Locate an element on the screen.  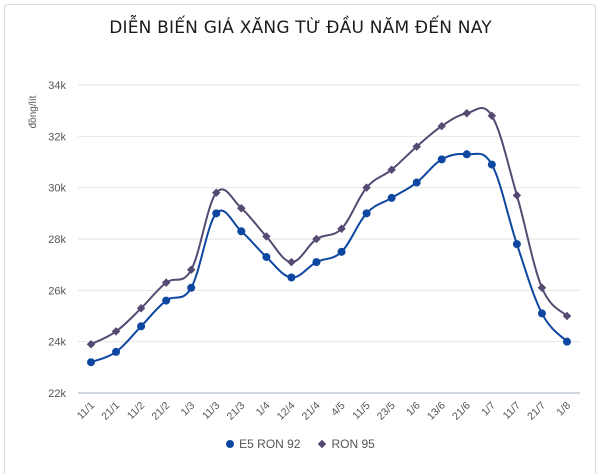
legend-item-e5-ron92: E5 RON 92 is located at coordinates (263, 444).